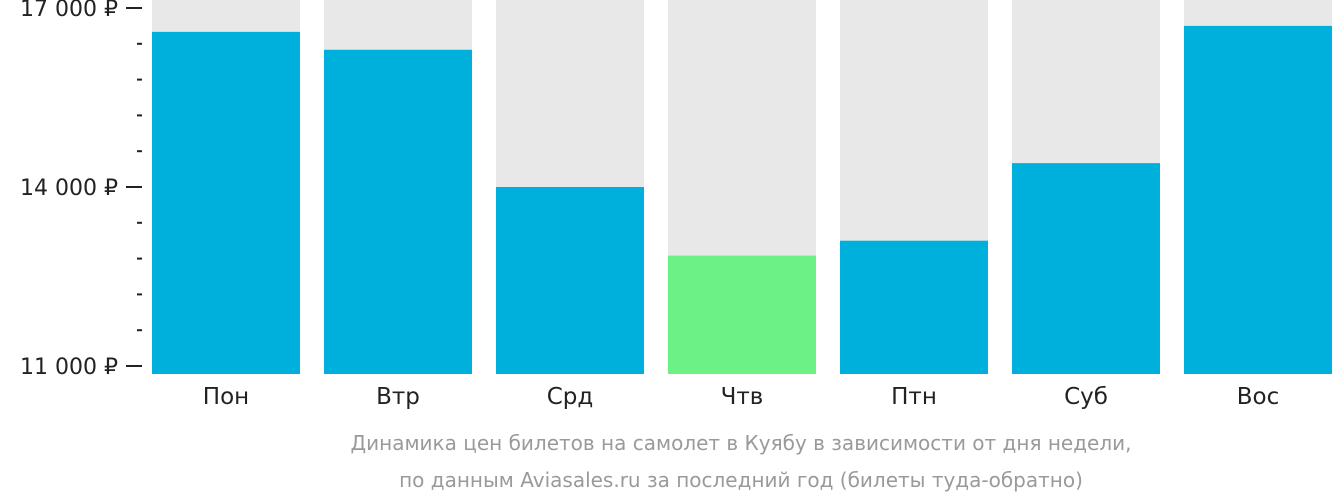 Image resolution: width=1332 pixels, height=502 pixels. Describe the element at coordinates (1086, 397) in the screenshot. I see `category-label-6: Суб` at that location.